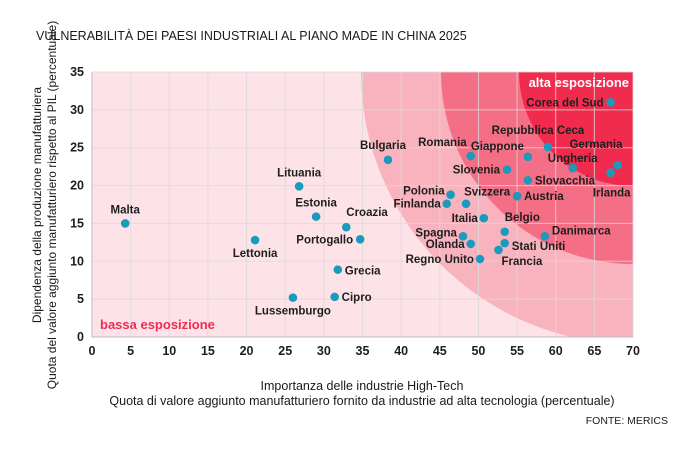 This screenshot has width=700, height=453. I want to click on y-tick-label: 30, so click(77, 110).